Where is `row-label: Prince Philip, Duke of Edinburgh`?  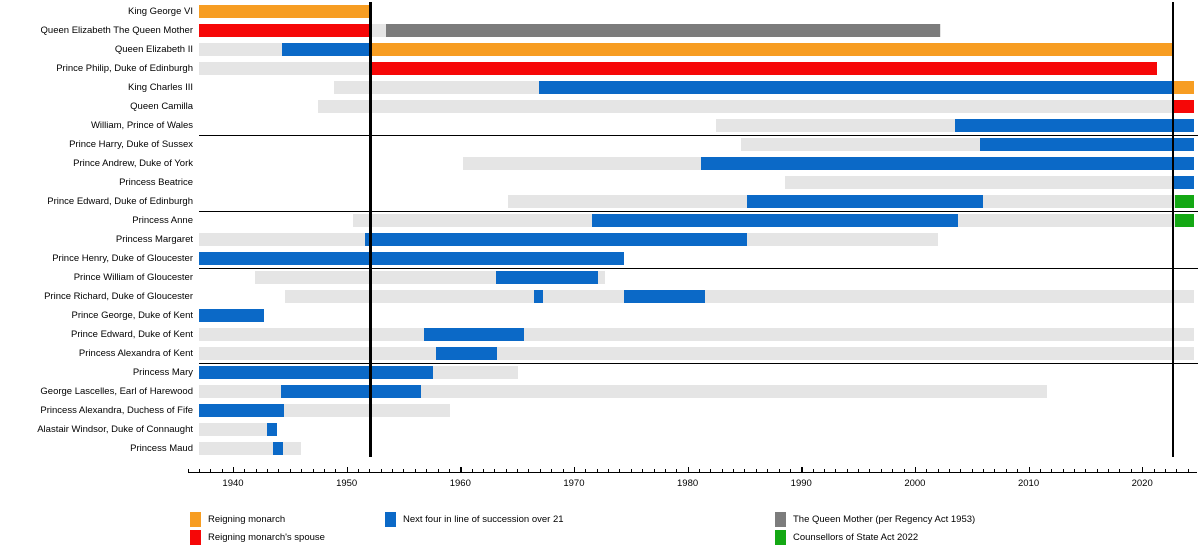
row-label: Prince Philip, Duke of Edinburgh is located at coordinates (124, 68).